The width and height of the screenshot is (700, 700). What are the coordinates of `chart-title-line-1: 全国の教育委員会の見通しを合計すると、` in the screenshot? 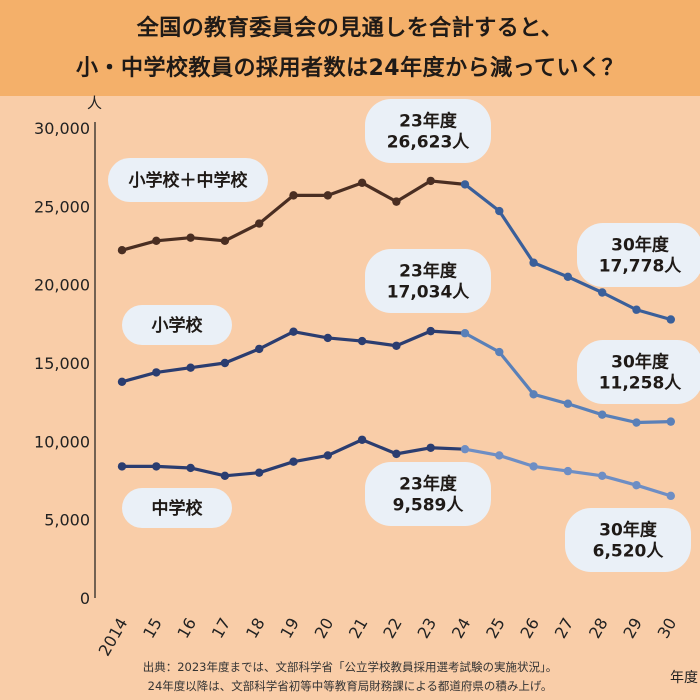 It's located at (350, 28).